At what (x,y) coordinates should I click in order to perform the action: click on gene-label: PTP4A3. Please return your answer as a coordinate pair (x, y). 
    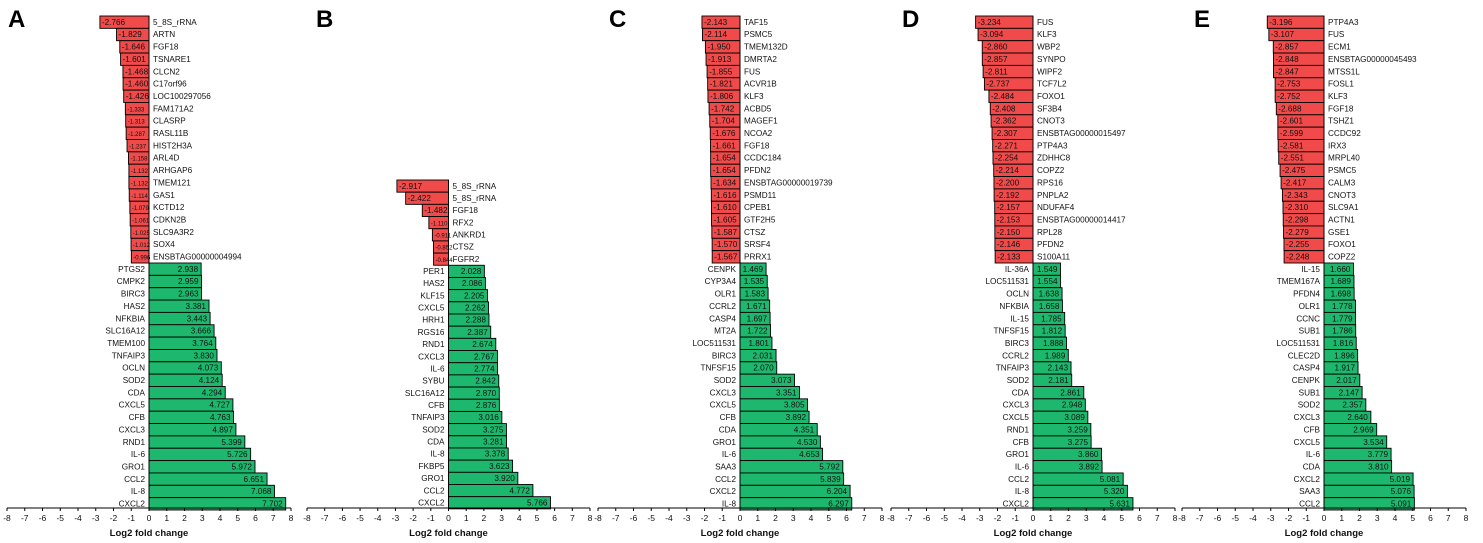
    Looking at the image, I should click on (1052, 145).